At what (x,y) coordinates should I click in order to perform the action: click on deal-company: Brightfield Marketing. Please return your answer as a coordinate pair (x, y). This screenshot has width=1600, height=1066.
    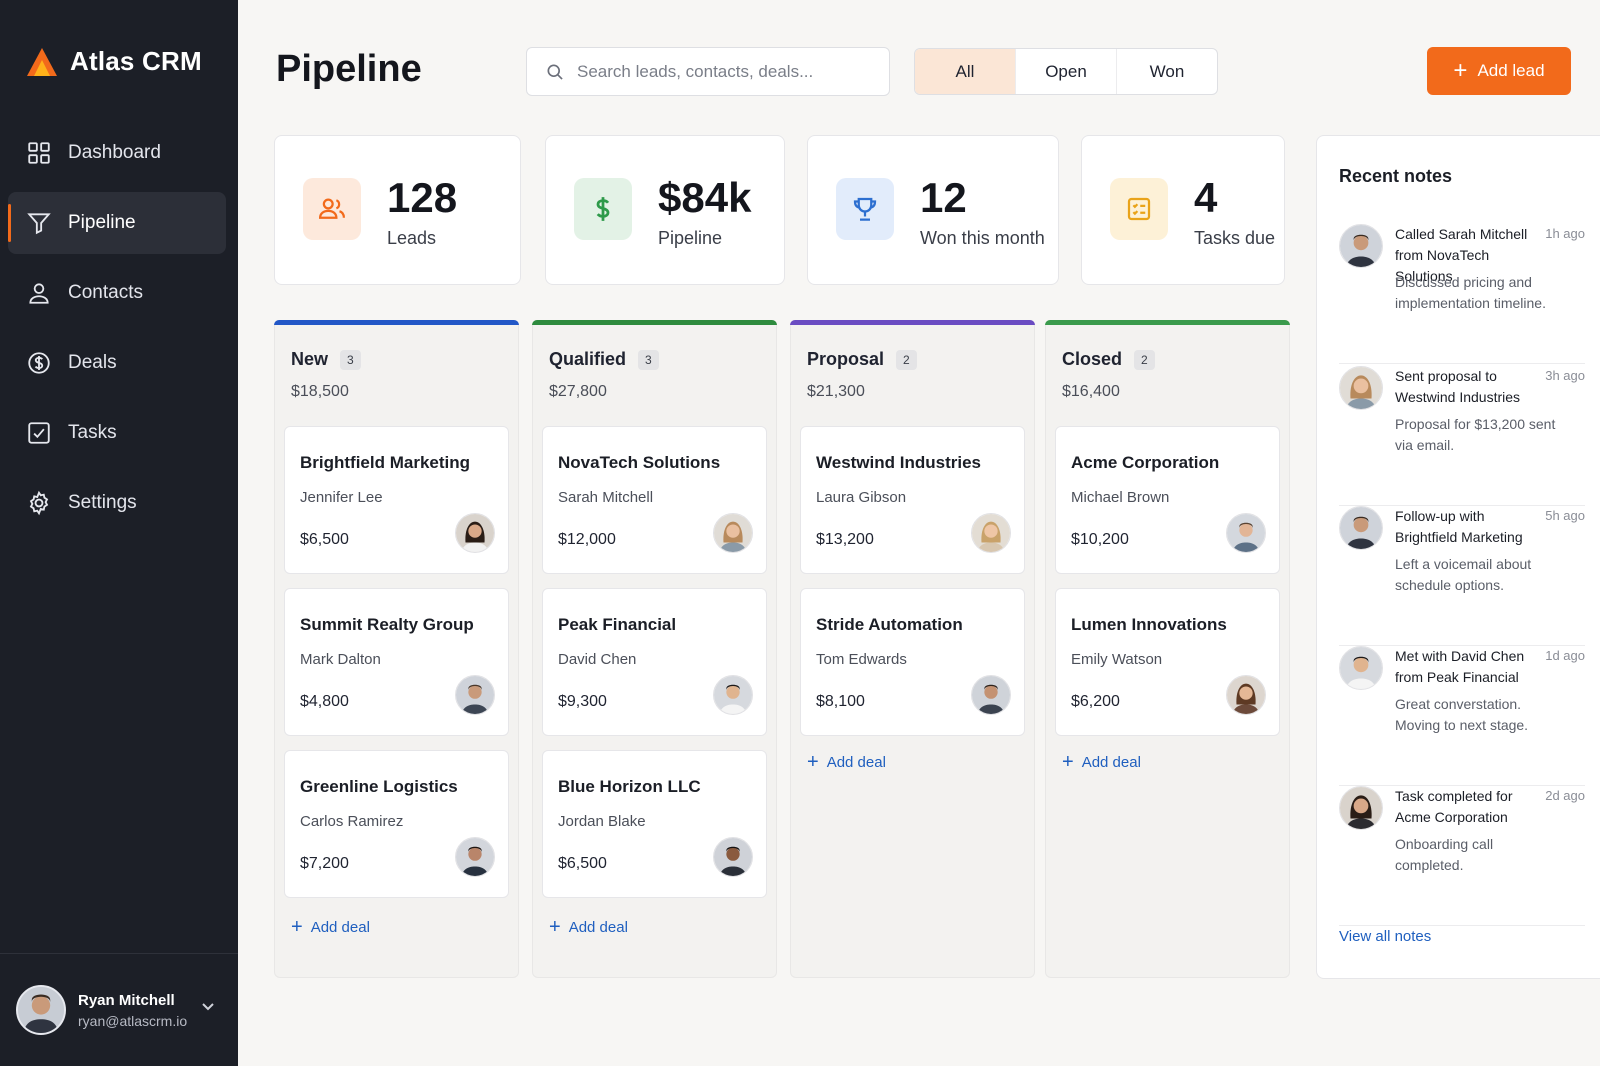
    Looking at the image, I should click on (385, 462).